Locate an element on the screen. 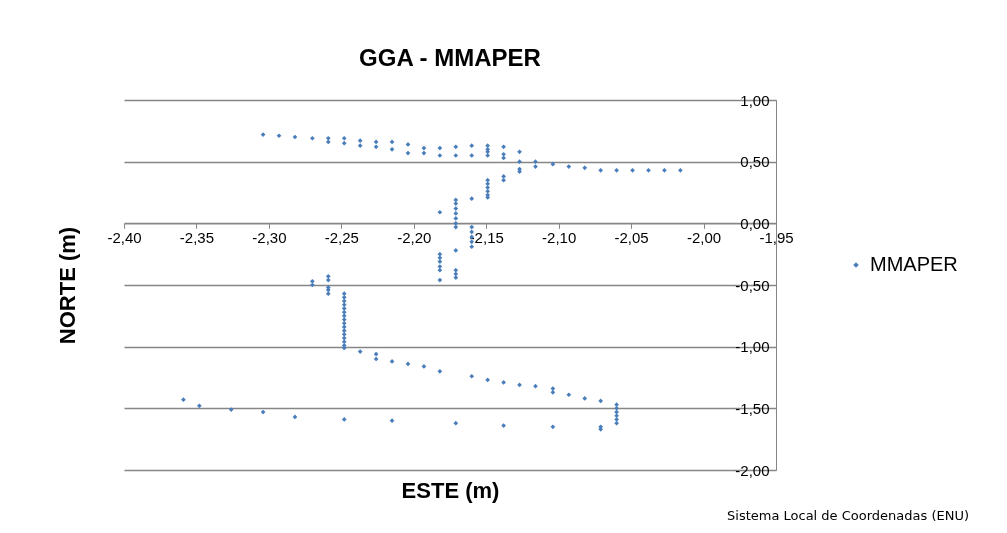 The height and width of the screenshot is (533, 1007). y-tick-label: -1,00 is located at coordinates (752, 347).